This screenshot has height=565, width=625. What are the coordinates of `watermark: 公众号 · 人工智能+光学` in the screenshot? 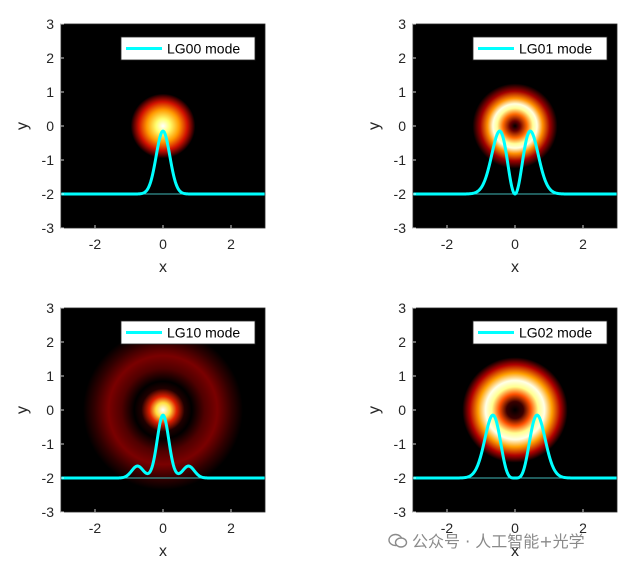 It's located at (486, 540).